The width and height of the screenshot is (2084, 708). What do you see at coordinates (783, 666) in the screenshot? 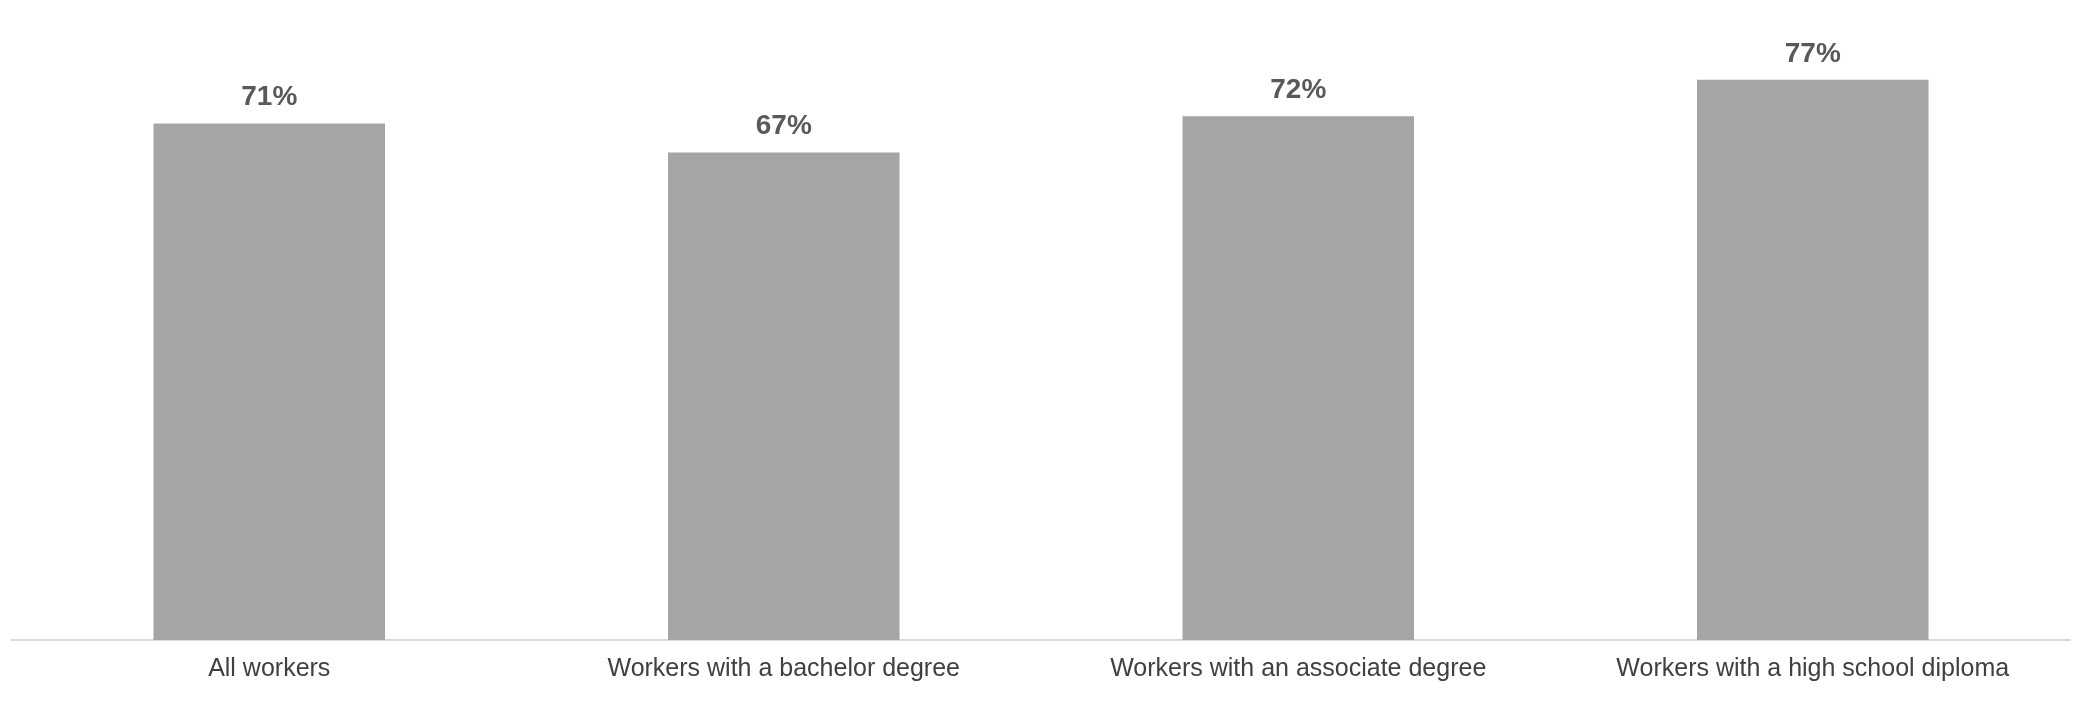
I see `x-tick-label: Workers with a bachelor degree` at bounding box center [783, 666].